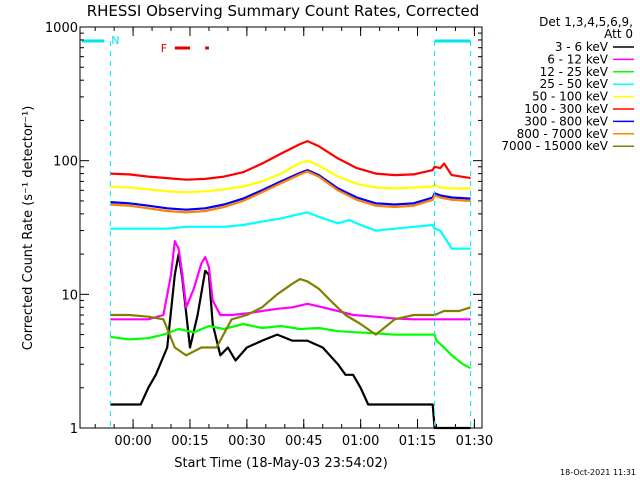 Image resolution: width=640 pixels, height=480 pixels. Describe the element at coordinates (74, 429) in the screenshot. I see `y-tick-label: 1` at that location.